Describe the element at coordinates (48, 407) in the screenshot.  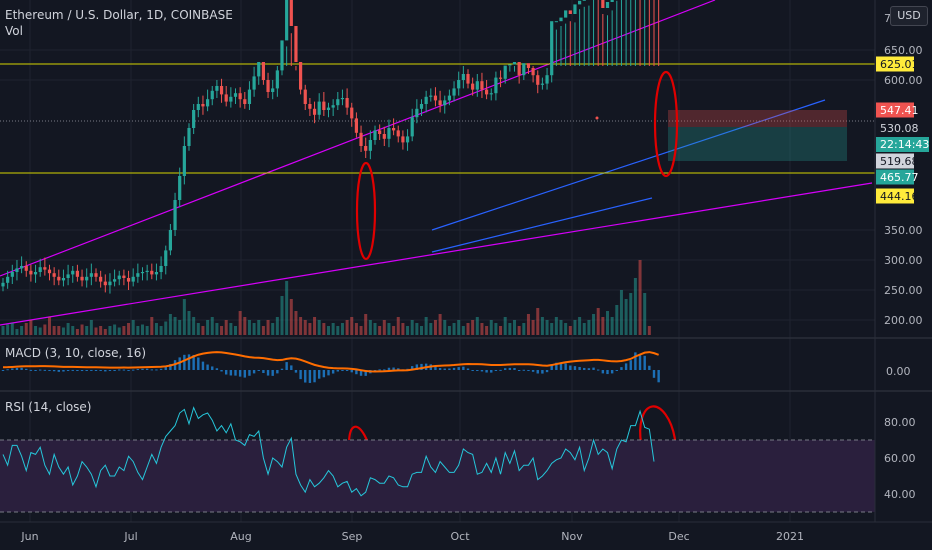
I see `rsi-label: RSI (14, close)` at that location.